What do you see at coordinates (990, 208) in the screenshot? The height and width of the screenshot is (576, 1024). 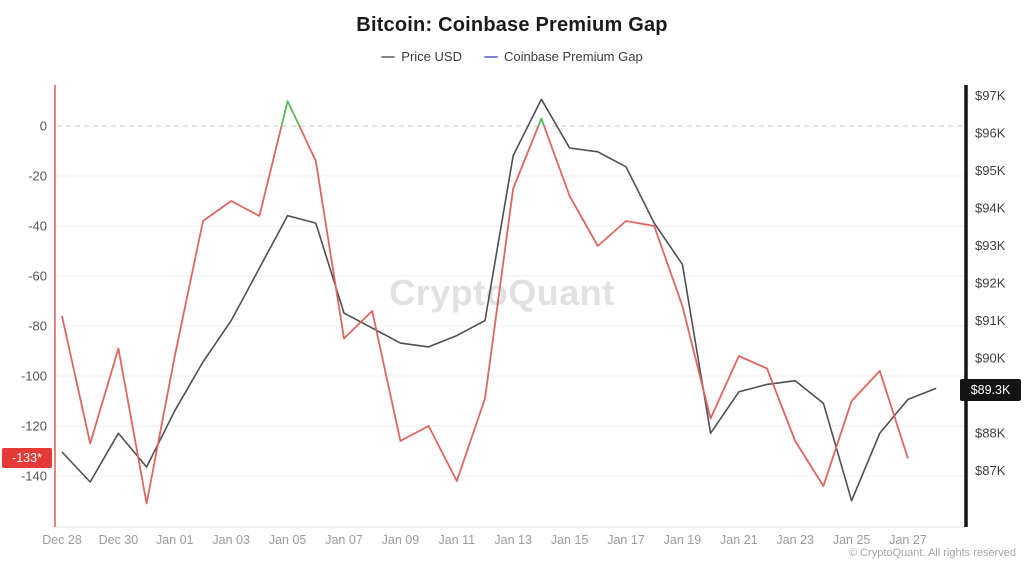 I see `right-axis-tick-label: $94K` at bounding box center [990, 208].